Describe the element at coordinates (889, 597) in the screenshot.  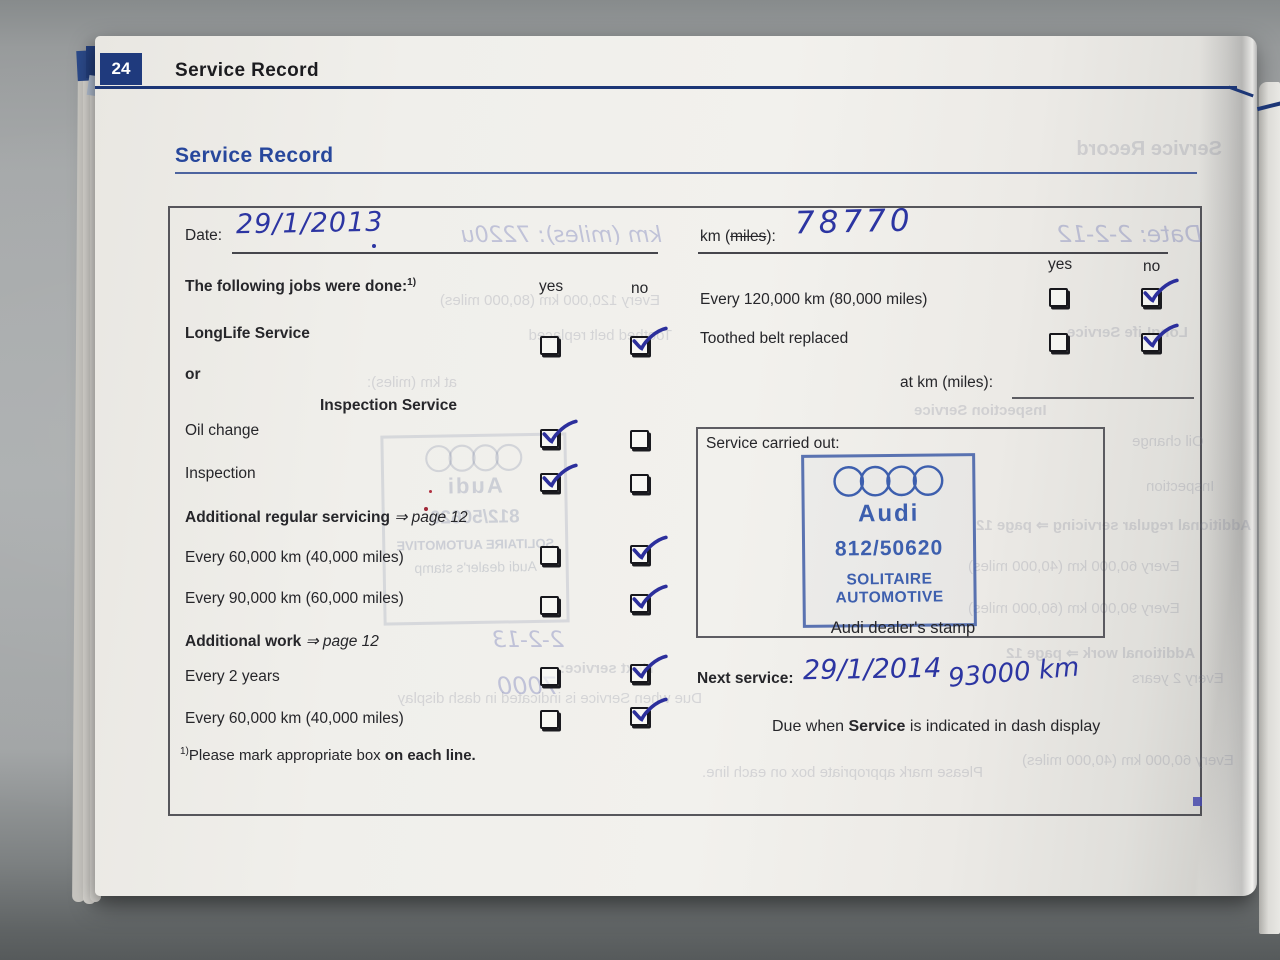
I see `stamp-dealer-name-2: AUTOMOTIVE` at that location.